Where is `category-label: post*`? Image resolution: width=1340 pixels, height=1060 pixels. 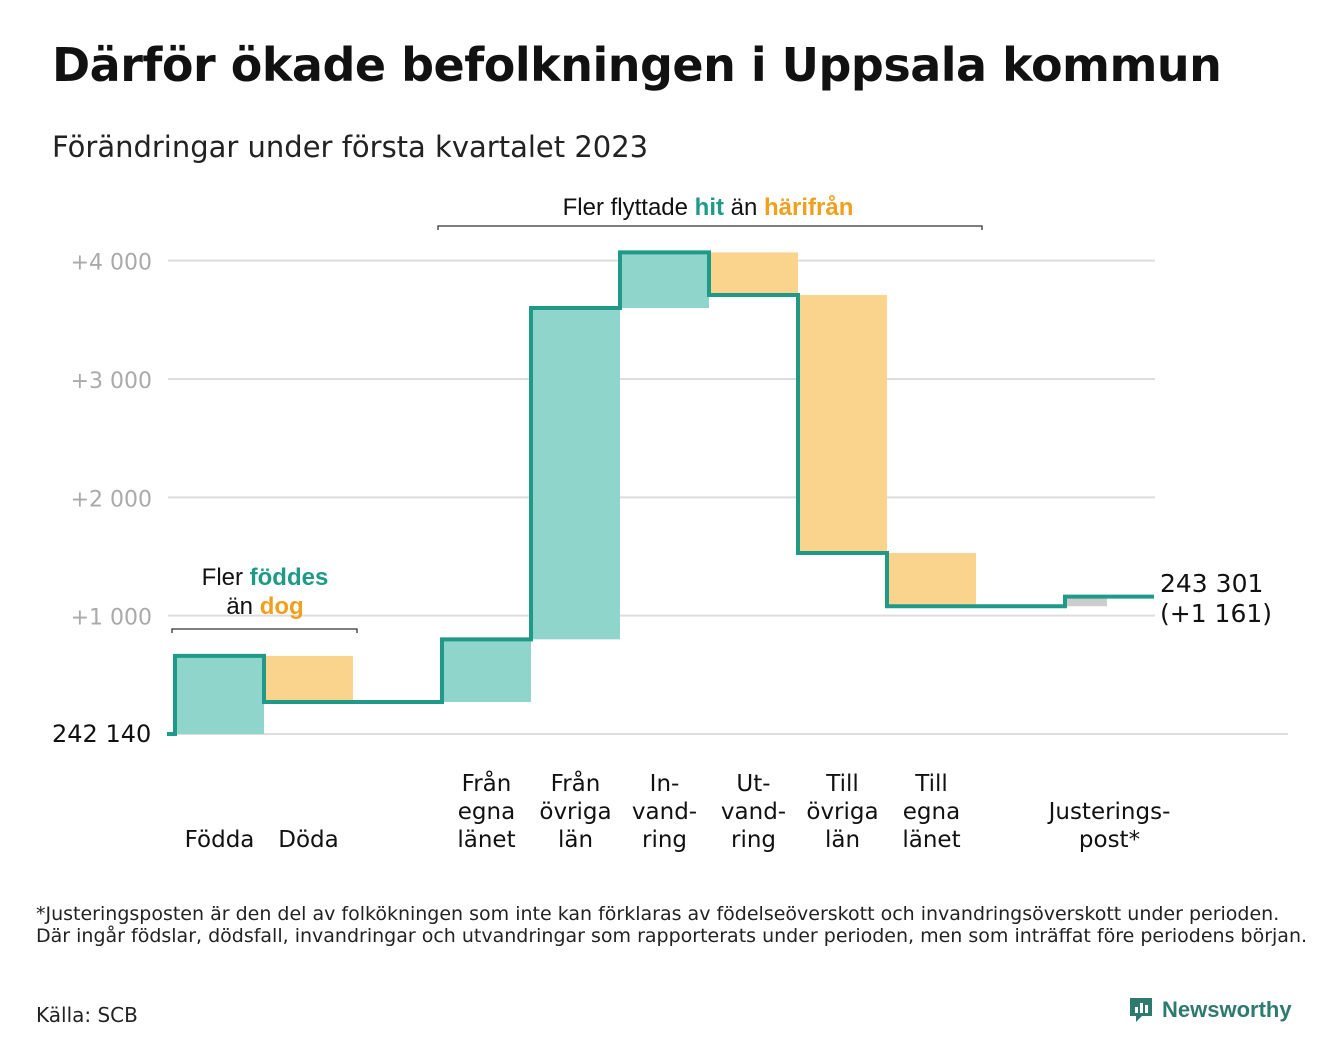
category-label: post* is located at coordinates (1109, 840).